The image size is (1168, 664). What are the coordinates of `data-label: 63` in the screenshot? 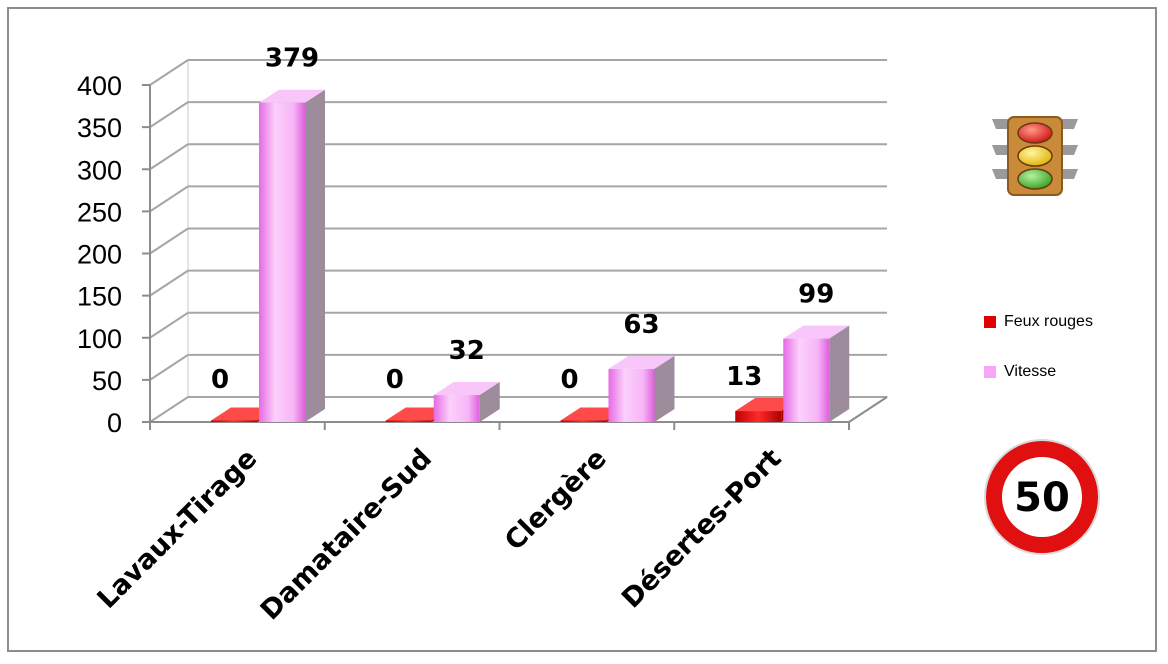 It's located at (641, 325).